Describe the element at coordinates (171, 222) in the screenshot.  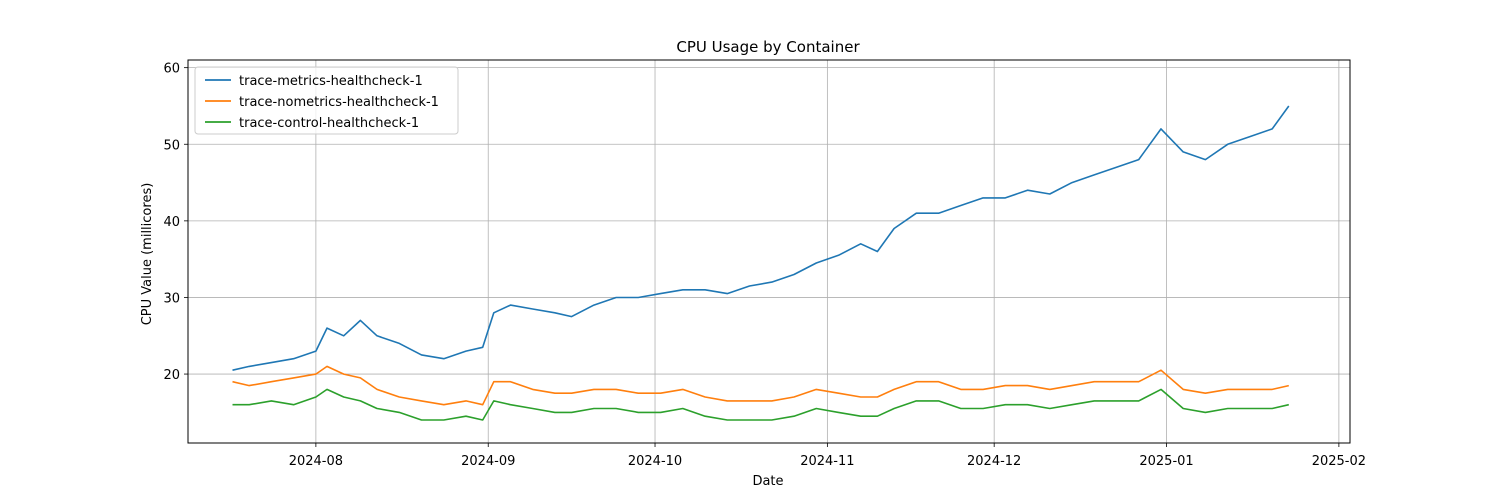
I see `y-tick-label: 40` at that location.